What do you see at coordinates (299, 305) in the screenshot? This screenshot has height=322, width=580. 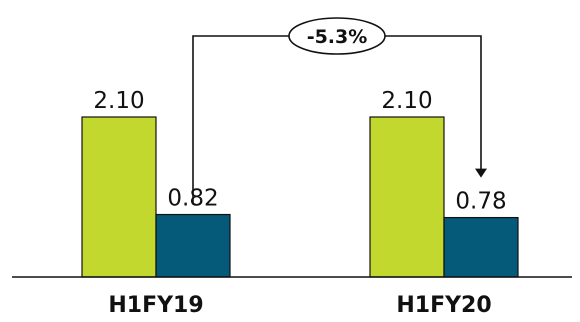 I see `x-axis-ticks: H1FY19 H1FY20` at bounding box center [299, 305].